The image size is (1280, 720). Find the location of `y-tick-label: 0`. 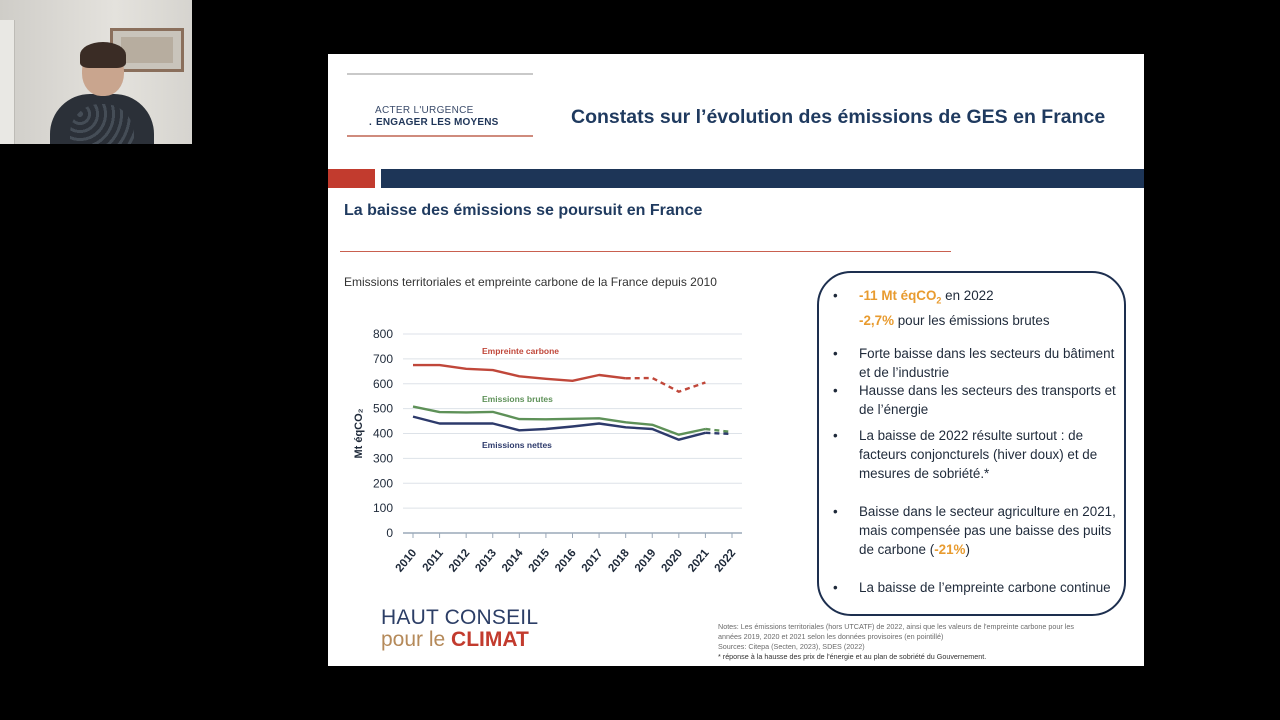

y-tick-label: 0 is located at coordinates (389, 533).